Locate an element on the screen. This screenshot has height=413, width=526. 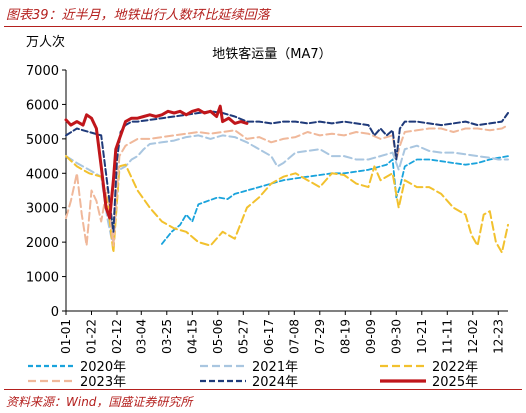
x-tick-label: 04-15 is located at coordinates (192, 336).